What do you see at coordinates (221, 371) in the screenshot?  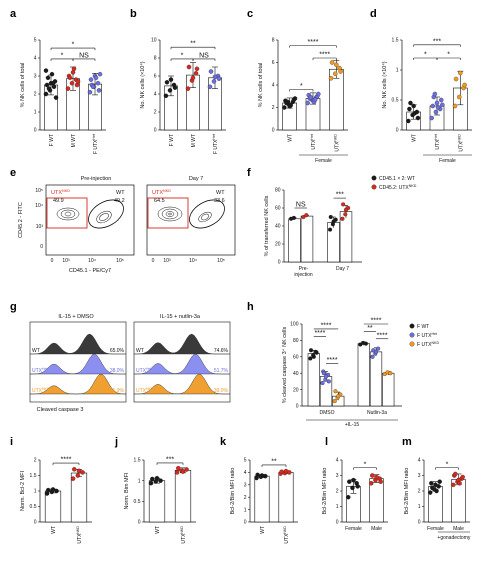 I see `hist-pct-nutlin-het: 51.7%` at bounding box center [221, 371].